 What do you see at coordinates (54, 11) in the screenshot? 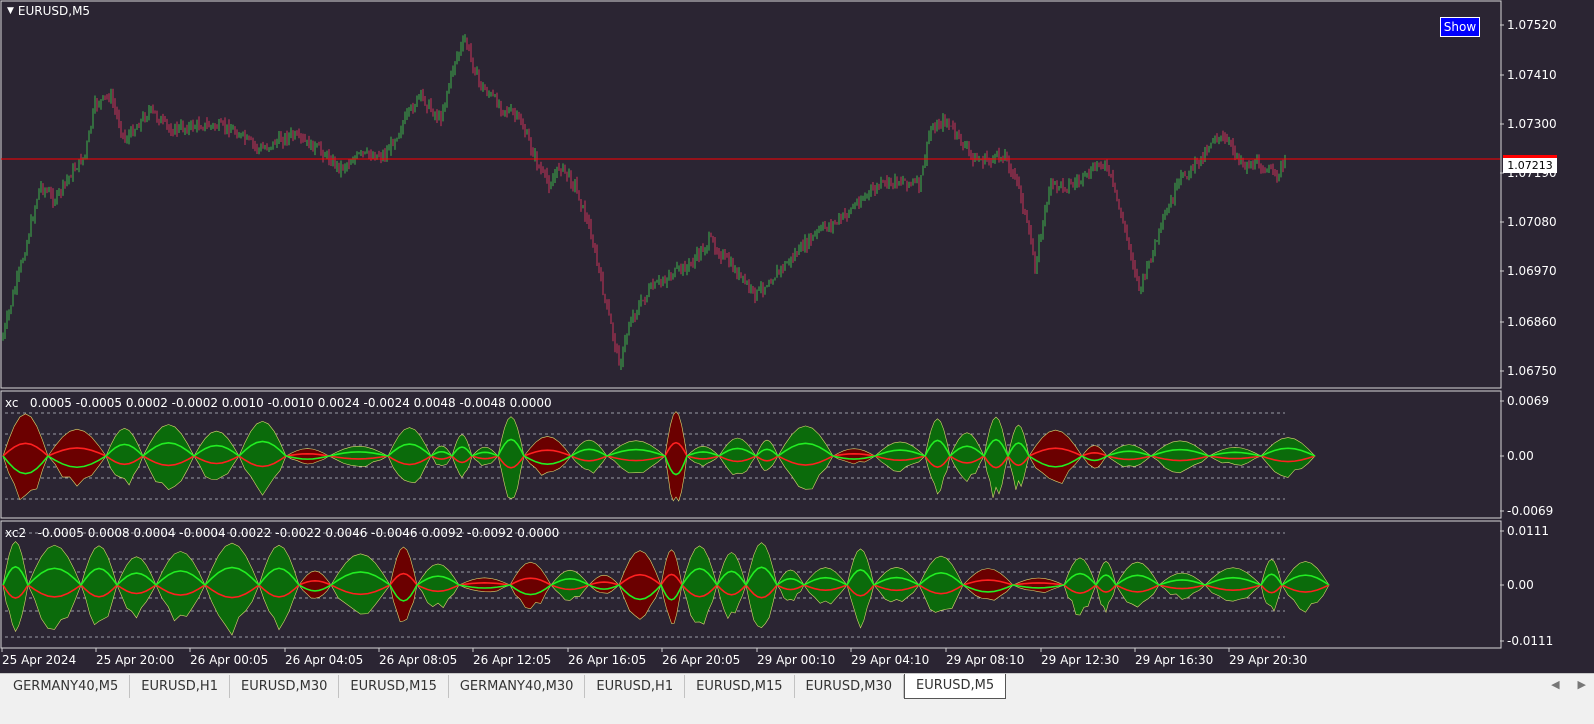
I see `symbol-text: EURUSD,M5` at bounding box center [54, 11].